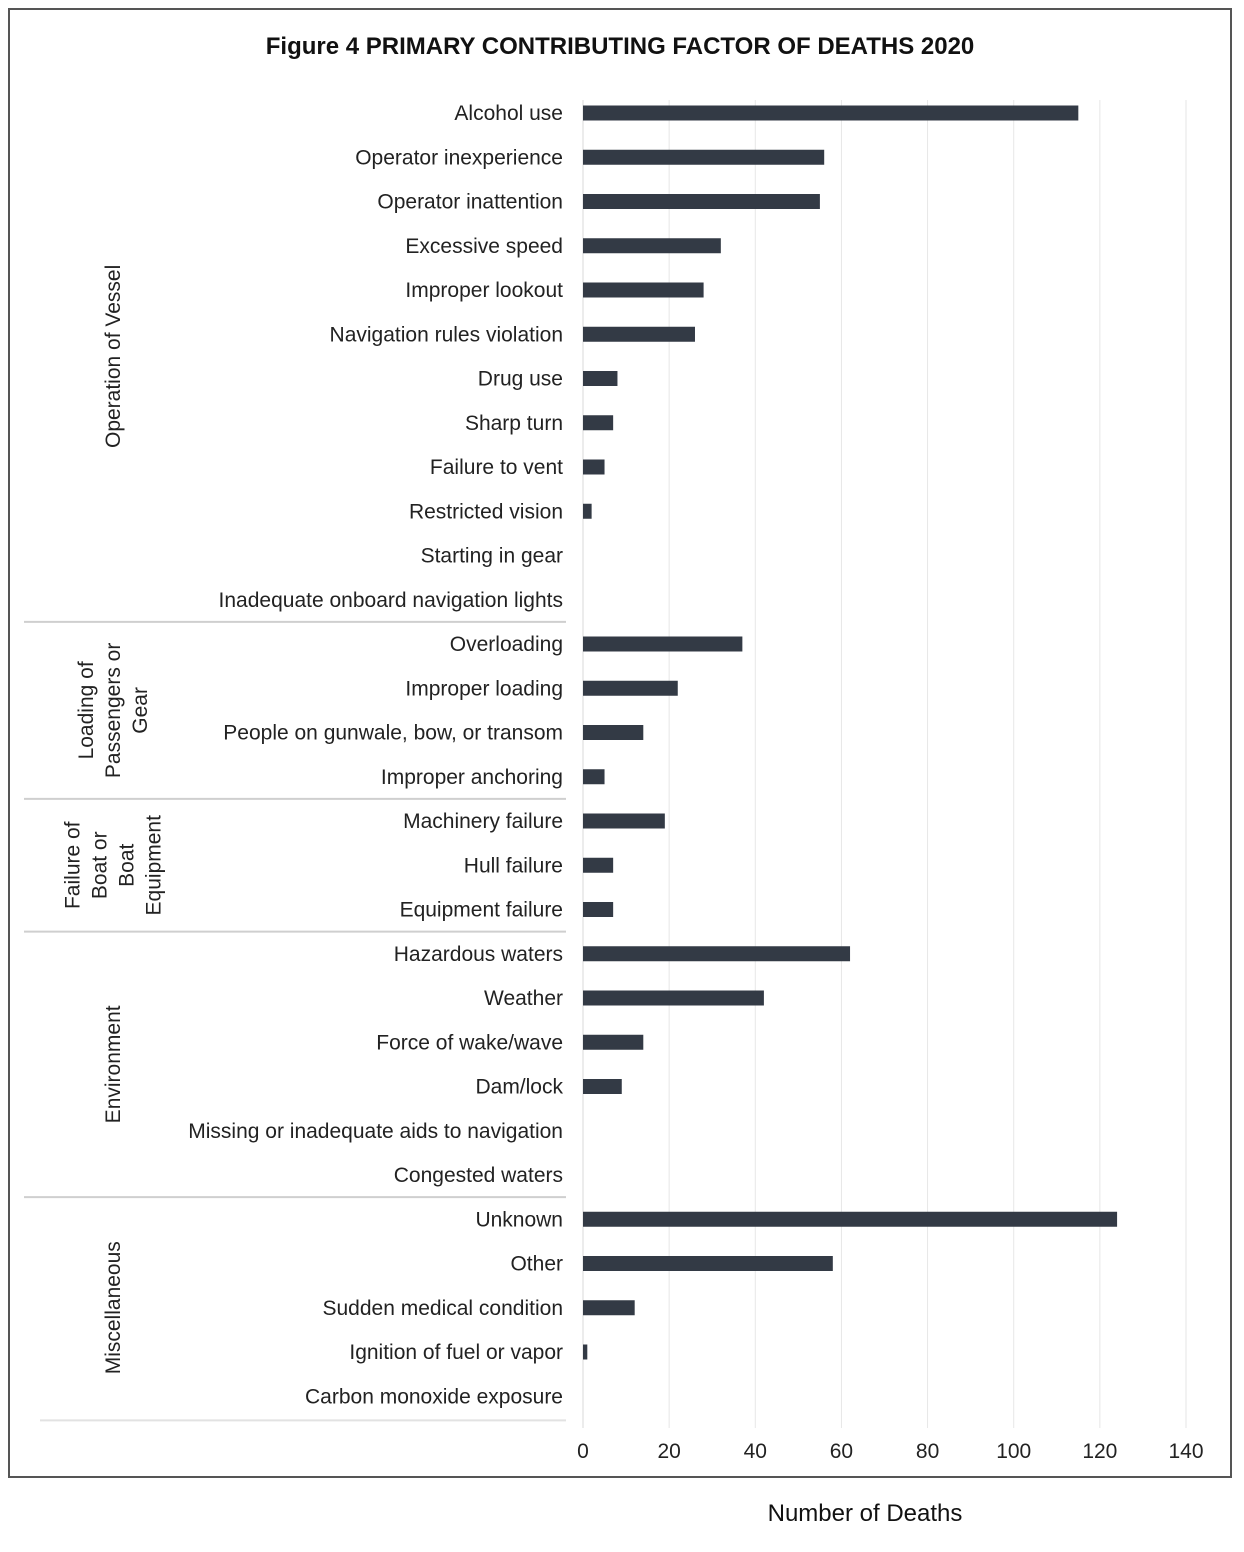 The width and height of the screenshot is (1244, 1552). What do you see at coordinates (375, 1131) in the screenshot?
I see `category-label: Missing or inadequate aids to navigation` at bounding box center [375, 1131].